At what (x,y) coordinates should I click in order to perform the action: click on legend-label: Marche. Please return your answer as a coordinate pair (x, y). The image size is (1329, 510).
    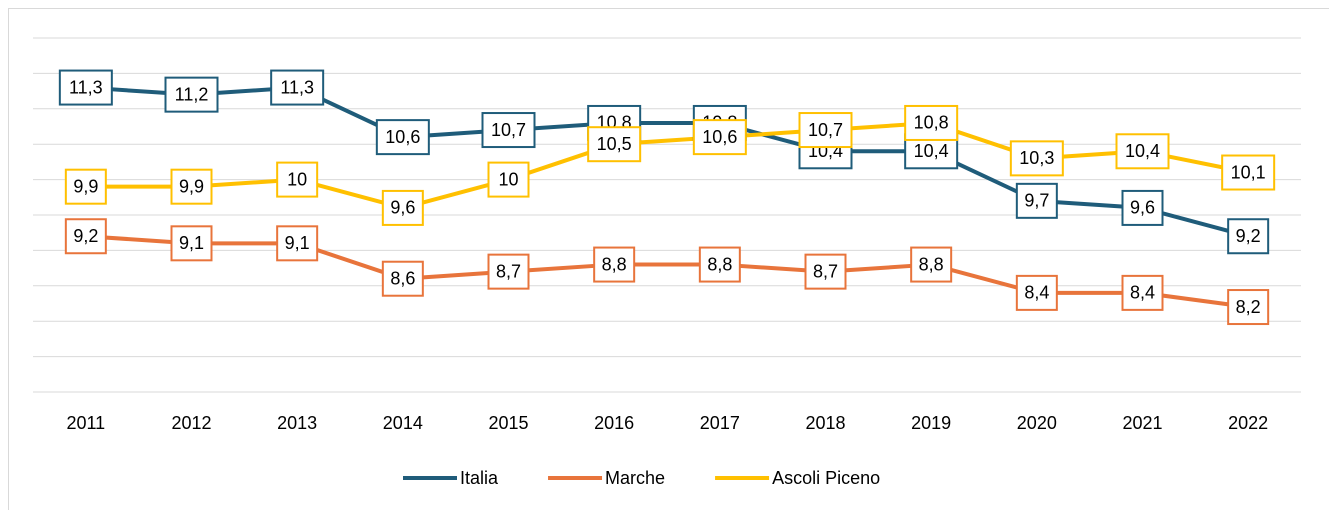
    Looking at the image, I should click on (635, 478).